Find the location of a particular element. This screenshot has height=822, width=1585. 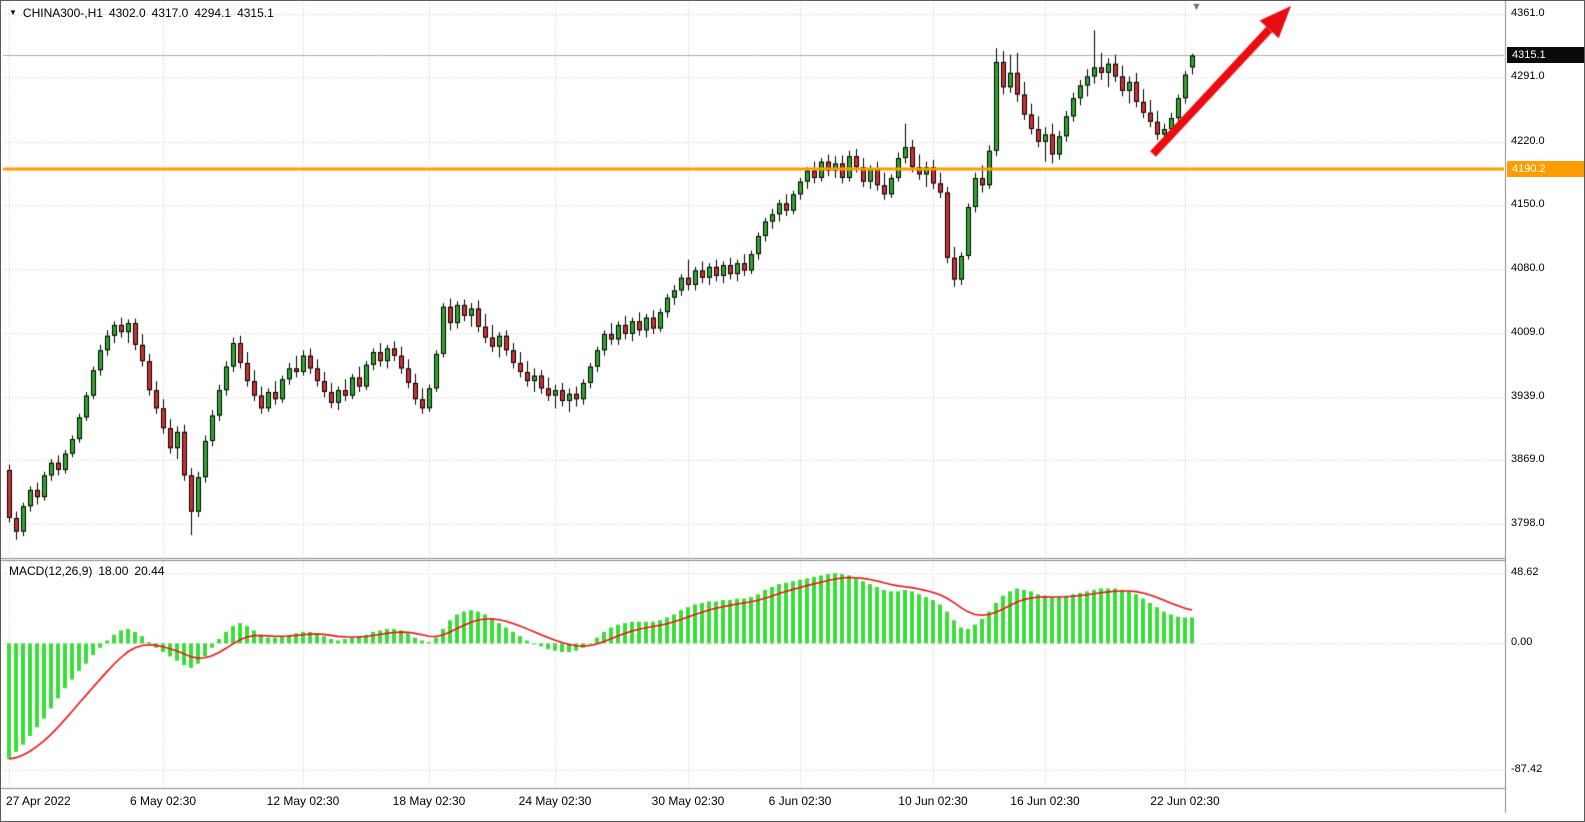

macd-name-label: MACD(12,26,9) is located at coordinates (51, 571).